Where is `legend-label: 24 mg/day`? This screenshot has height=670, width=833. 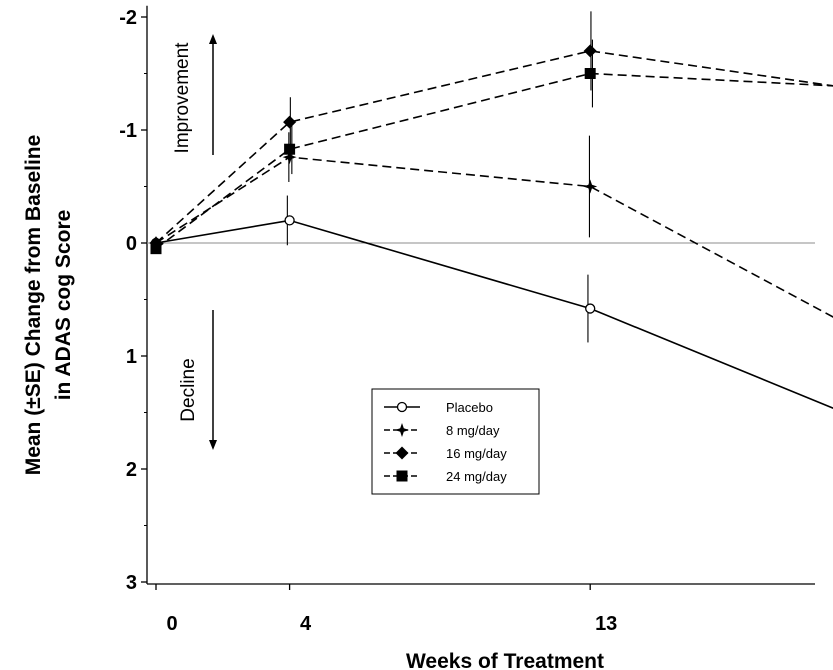 legend-label: 24 mg/day is located at coordinates (476, 476).